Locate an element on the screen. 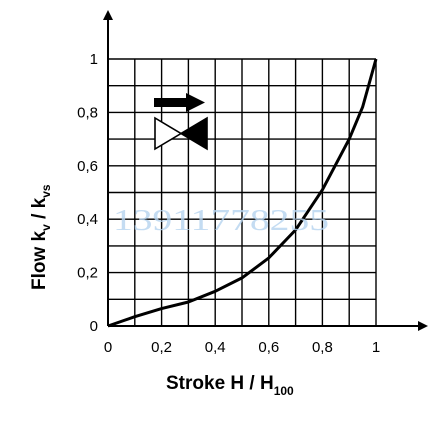 The width and height of the screenshot is (440, 423). y-tick-label: 0,8 is located at coordinates (87, 112).